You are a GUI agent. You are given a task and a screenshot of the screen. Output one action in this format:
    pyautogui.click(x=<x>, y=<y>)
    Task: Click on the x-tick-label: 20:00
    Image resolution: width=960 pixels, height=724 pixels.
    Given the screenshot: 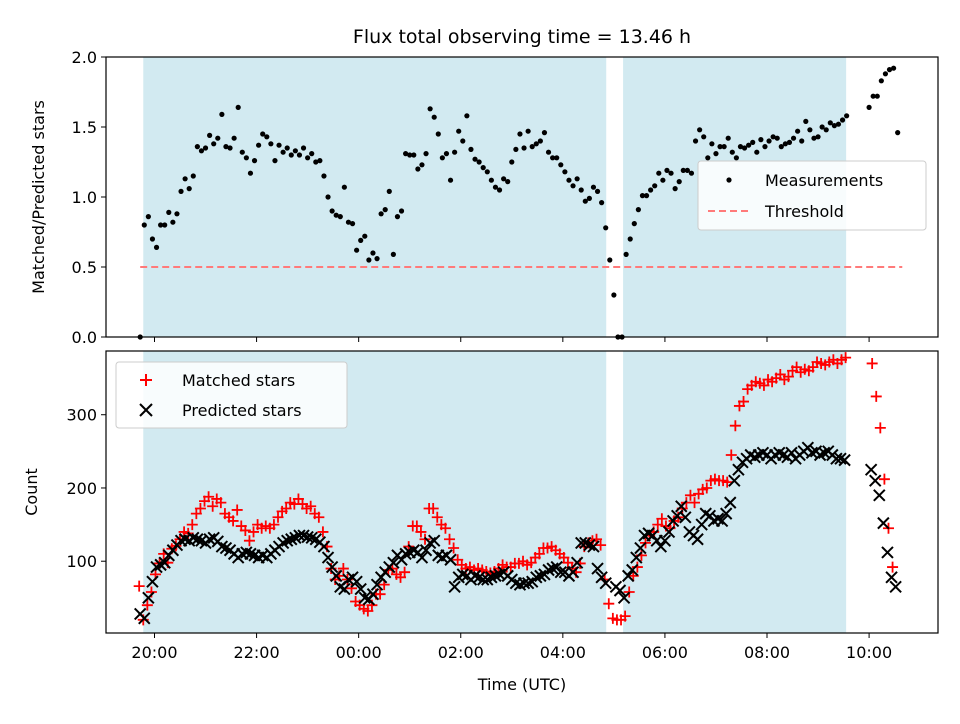 What is the action you would take?
    pyautogui.click(x=154, y=652)
    